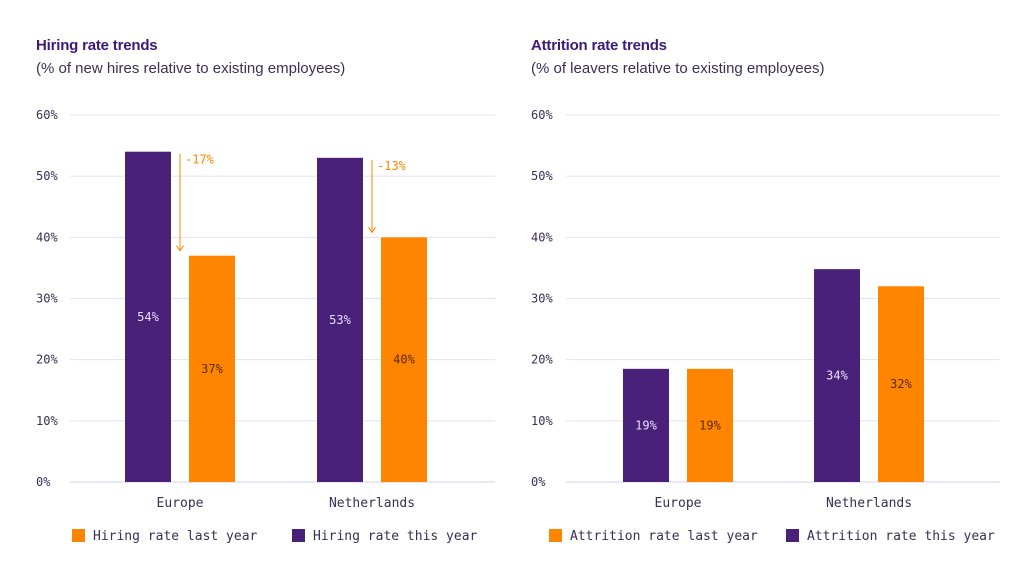  I want to click on hiring-chart-title: Hiring rate trends, so click(97, 45).